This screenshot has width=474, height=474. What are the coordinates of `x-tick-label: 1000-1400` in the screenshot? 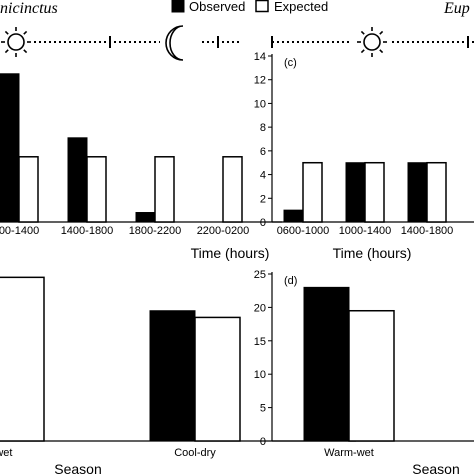 It's located at (365, 231).